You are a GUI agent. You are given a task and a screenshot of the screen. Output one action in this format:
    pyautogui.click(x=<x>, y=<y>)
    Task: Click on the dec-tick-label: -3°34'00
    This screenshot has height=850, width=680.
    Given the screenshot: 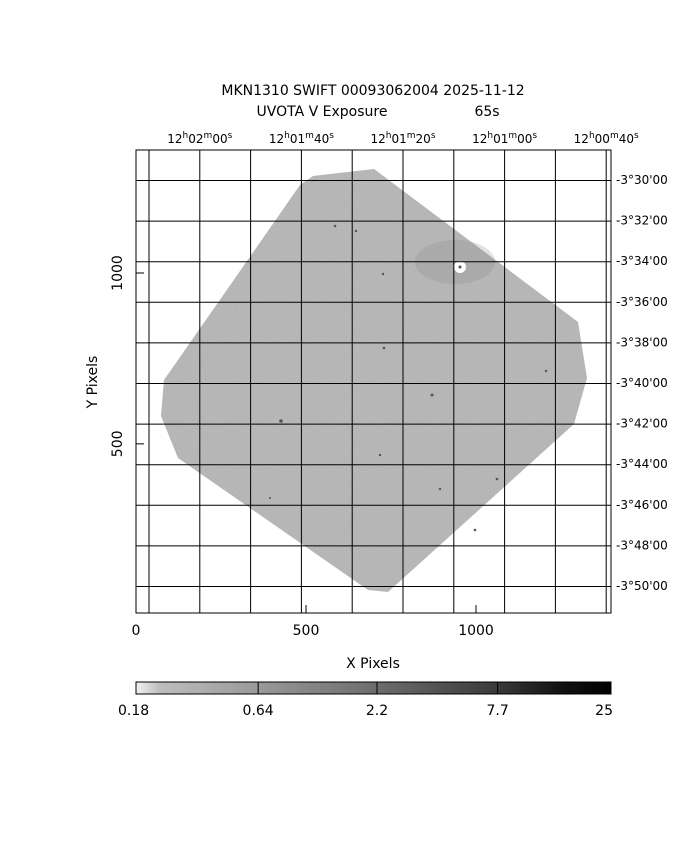 What is the action you would take?
    pyautogui.click(x=642, y=261)
    